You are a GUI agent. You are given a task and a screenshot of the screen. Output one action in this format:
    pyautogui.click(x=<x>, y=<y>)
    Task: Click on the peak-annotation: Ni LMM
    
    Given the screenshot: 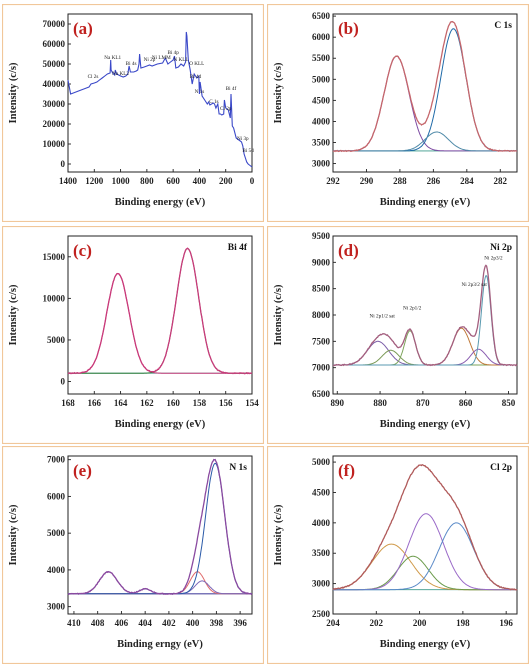 What is the action you would take?
    pyautogui.click(x=161, y=58)
    